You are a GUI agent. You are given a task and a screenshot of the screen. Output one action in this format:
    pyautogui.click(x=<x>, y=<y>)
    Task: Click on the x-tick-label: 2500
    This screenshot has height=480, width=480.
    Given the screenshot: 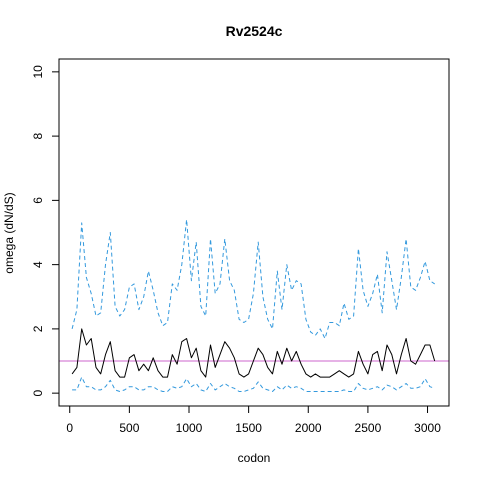 What is the action you would take?
    pyautogui.click(x=368, y=428)
    